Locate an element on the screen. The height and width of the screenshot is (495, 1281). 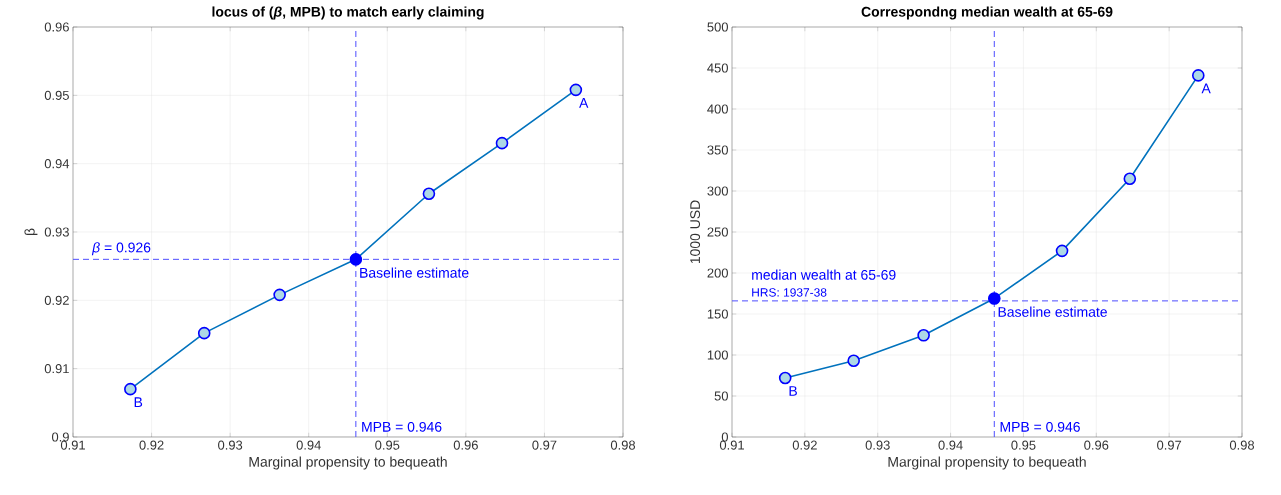
y-tick-label: 0 is located at coordinates (724, 437).